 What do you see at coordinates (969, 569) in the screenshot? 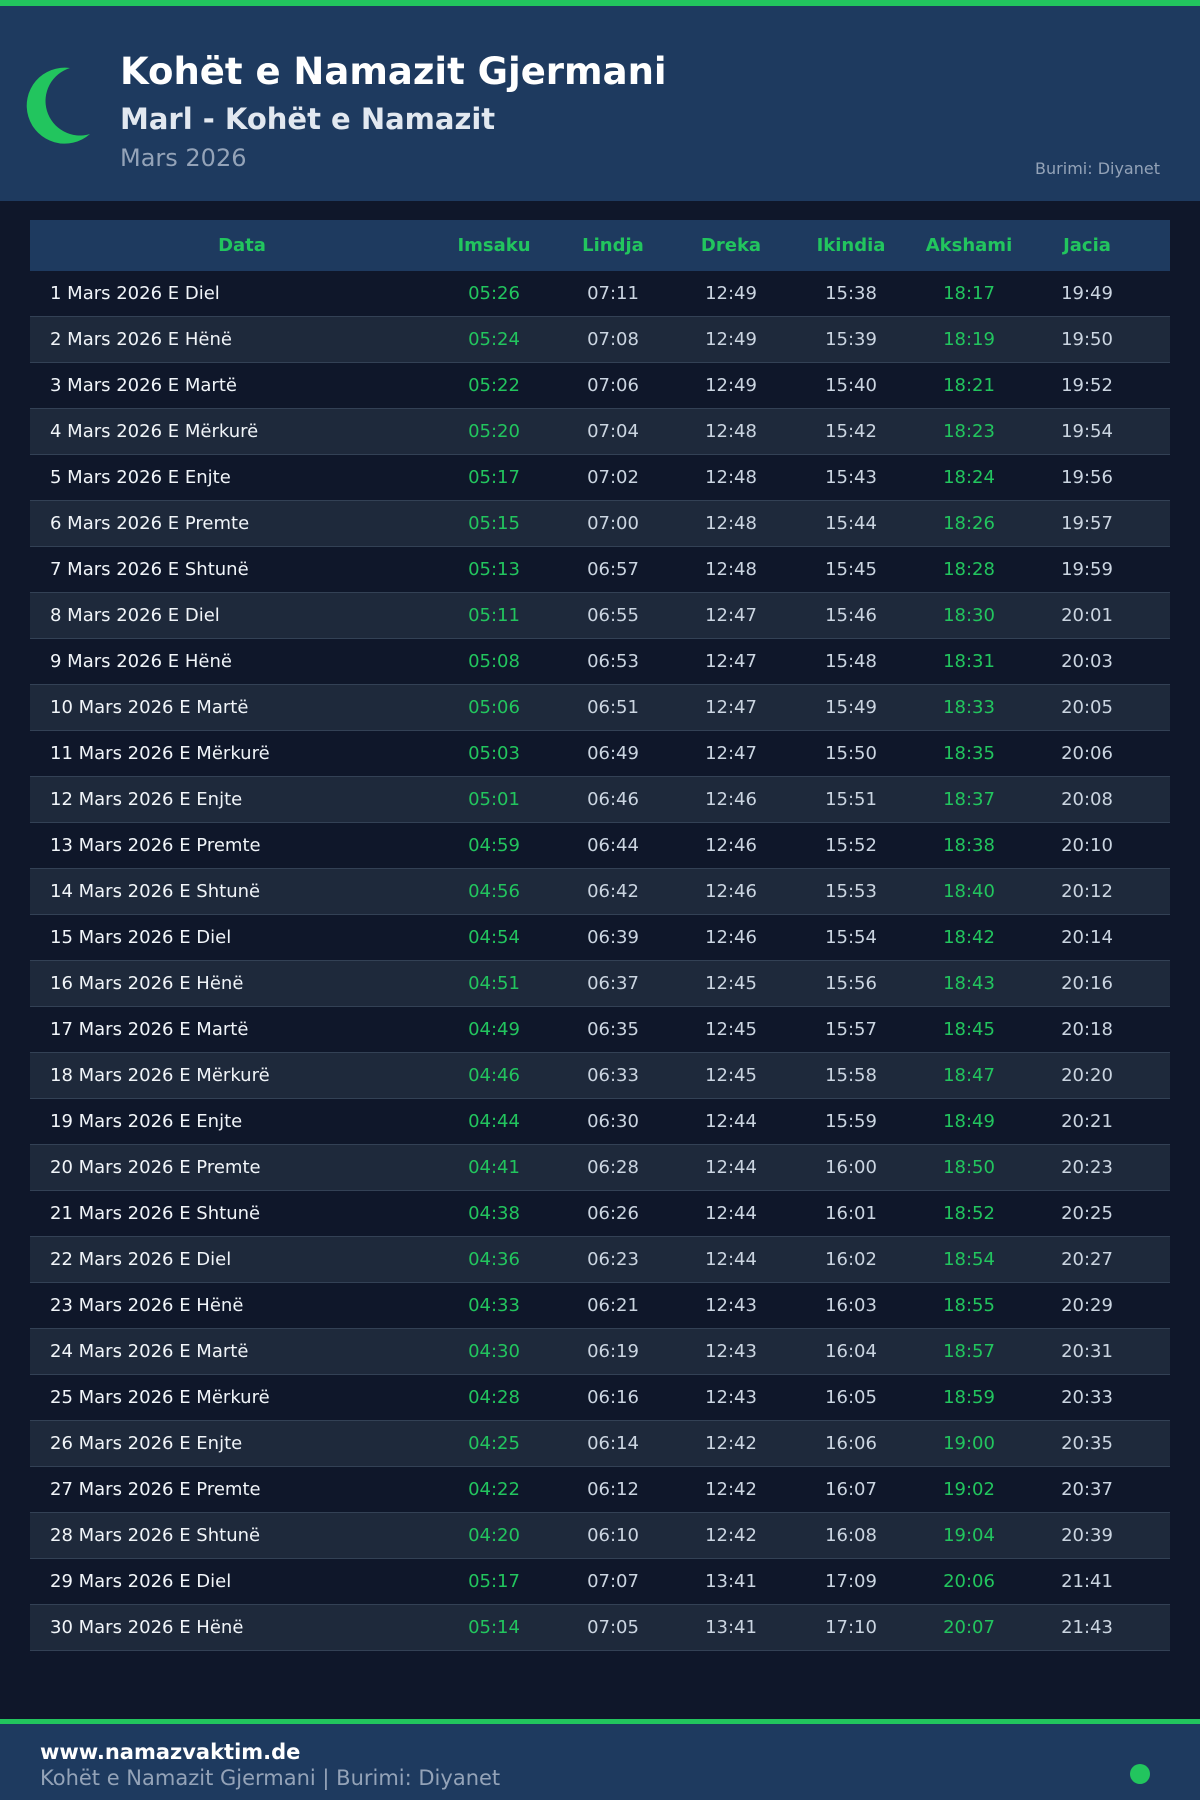
I see `cell-akshami: 18:28` at bounding box center [969, 569].